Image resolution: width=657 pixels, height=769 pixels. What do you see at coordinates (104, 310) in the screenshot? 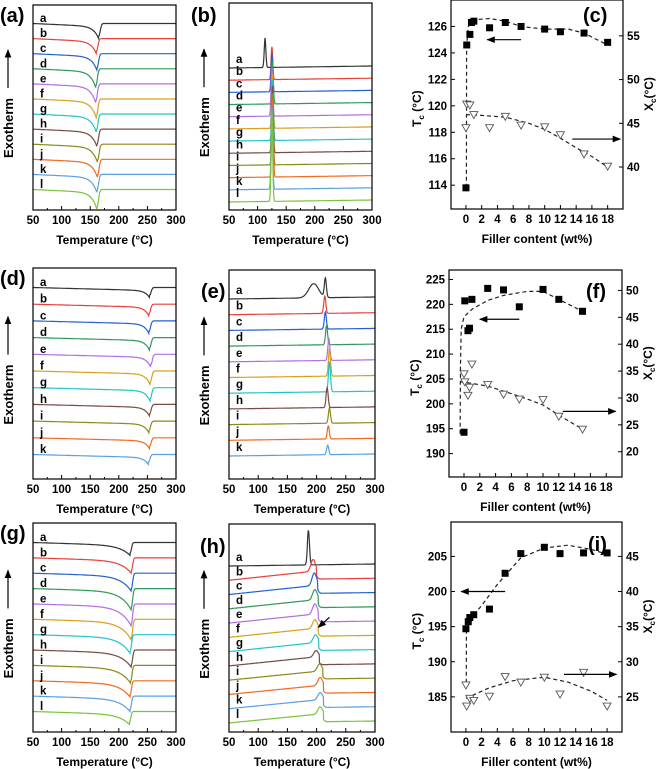
I see `dsc-curve-b` at bounding box center [104, 310].